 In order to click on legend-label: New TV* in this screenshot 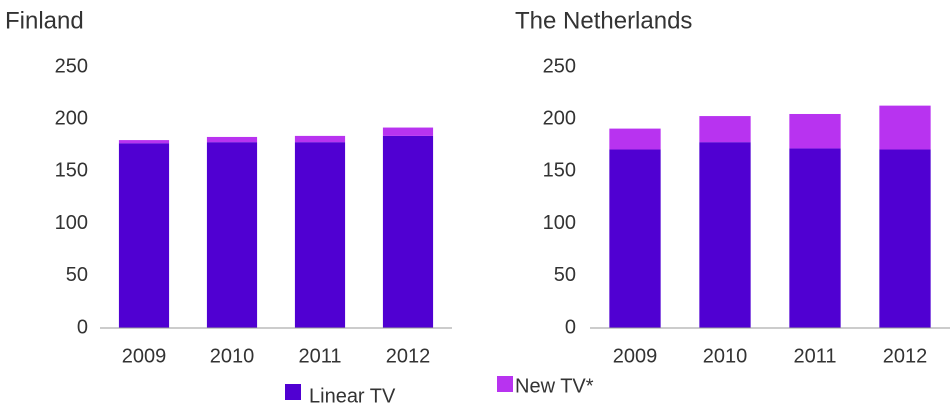, I will do `click(554, 386)`.